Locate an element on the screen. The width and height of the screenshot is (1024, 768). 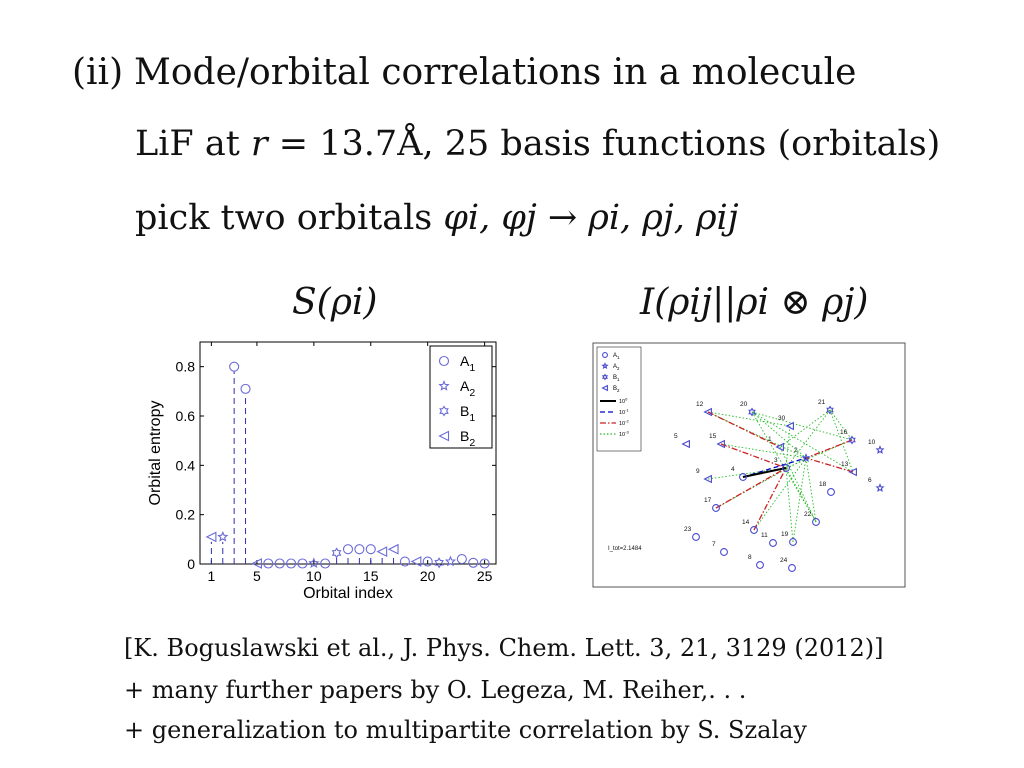
y-tick-label: 0.2 is located at coordinates (186, 515).